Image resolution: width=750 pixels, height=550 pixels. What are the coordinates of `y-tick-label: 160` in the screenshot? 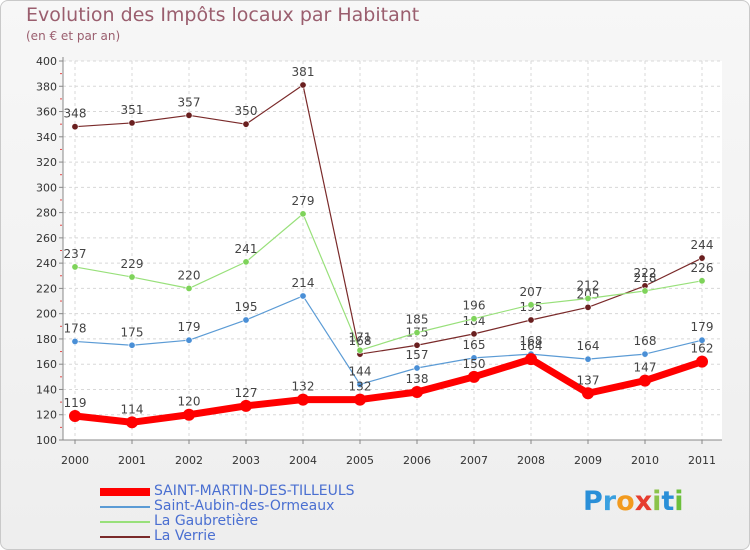 It's located at (46, 364).